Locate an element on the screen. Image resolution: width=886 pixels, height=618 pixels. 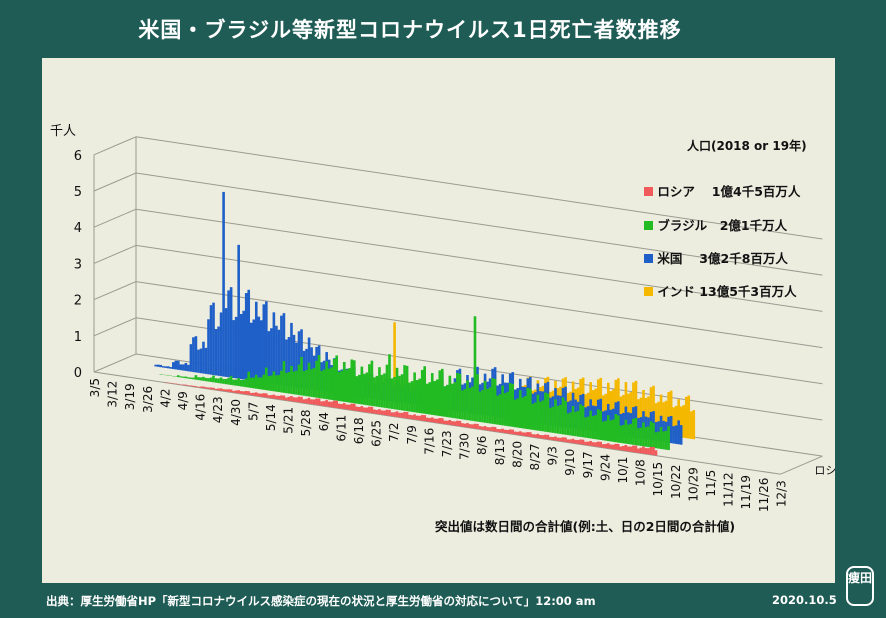
x-tick-label: 4/16 is located at coordinates (201, 407).